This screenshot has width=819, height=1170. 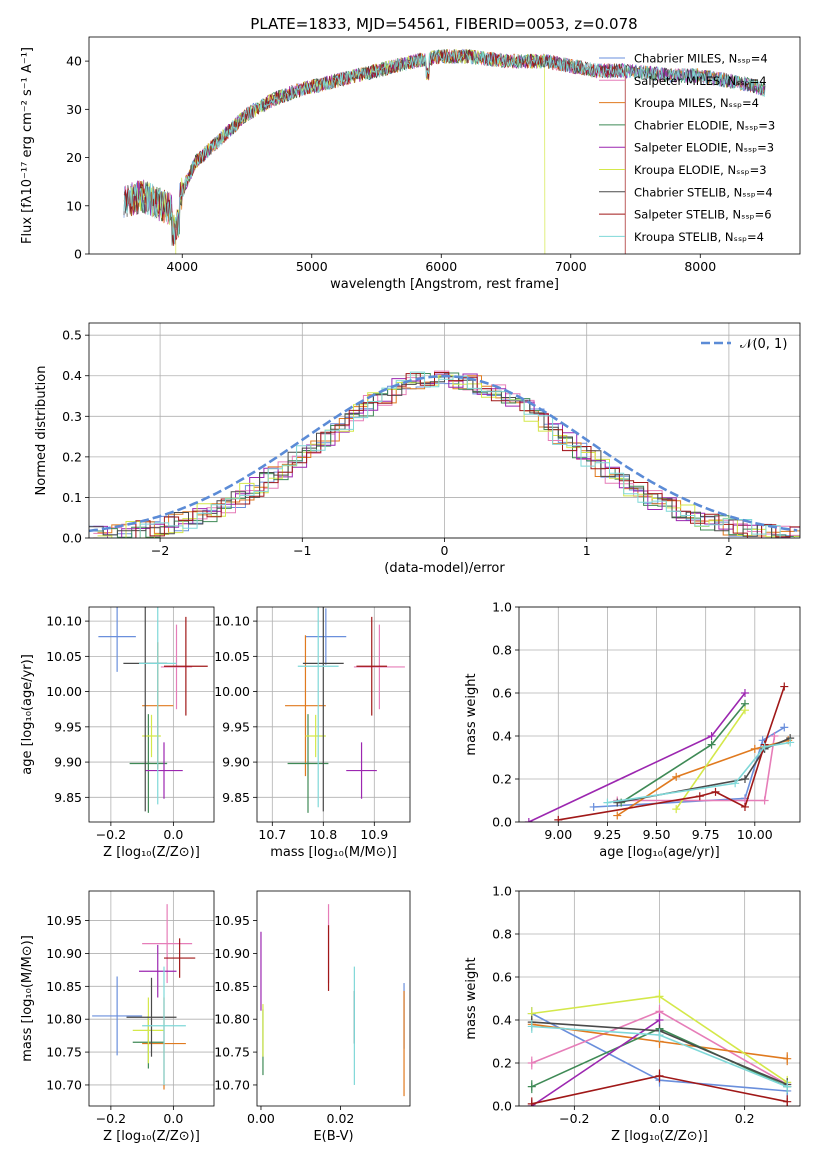 What do you see at coordinates (308, 763) in the screenshot?
I see `point-chabrier-elodie` at bounding box center [308, 763].